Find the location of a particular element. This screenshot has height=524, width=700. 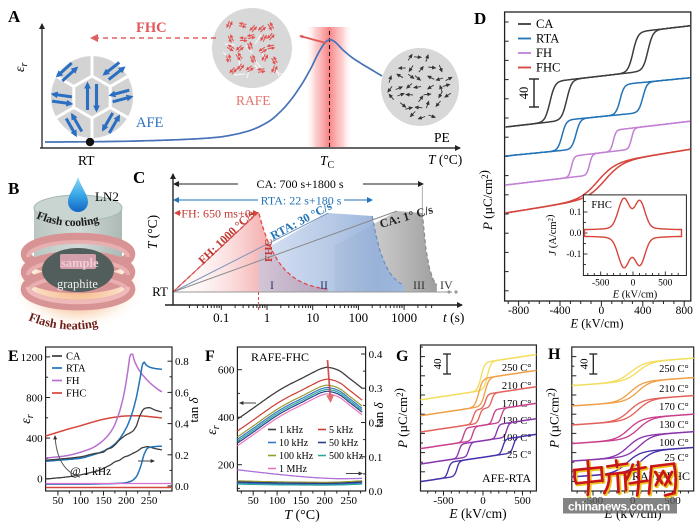

svg-text: FH is located at coordinates (73, 381).